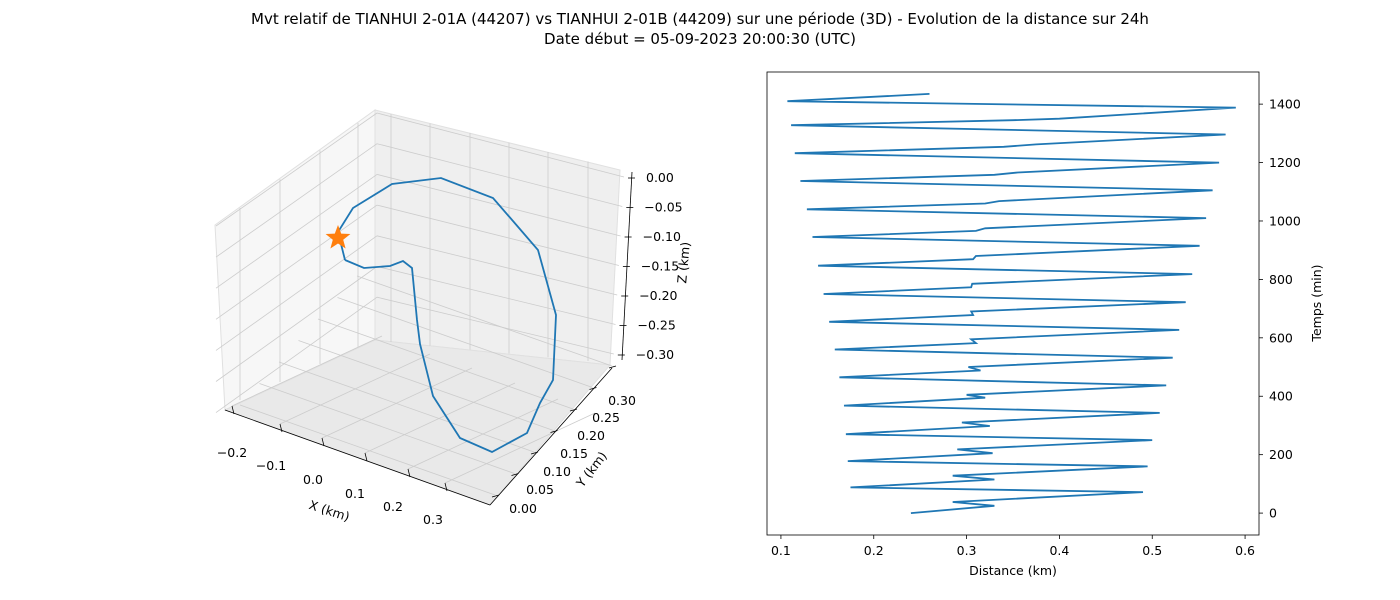  I want to click on y-tick-label: 1200, so click(1285, 162).